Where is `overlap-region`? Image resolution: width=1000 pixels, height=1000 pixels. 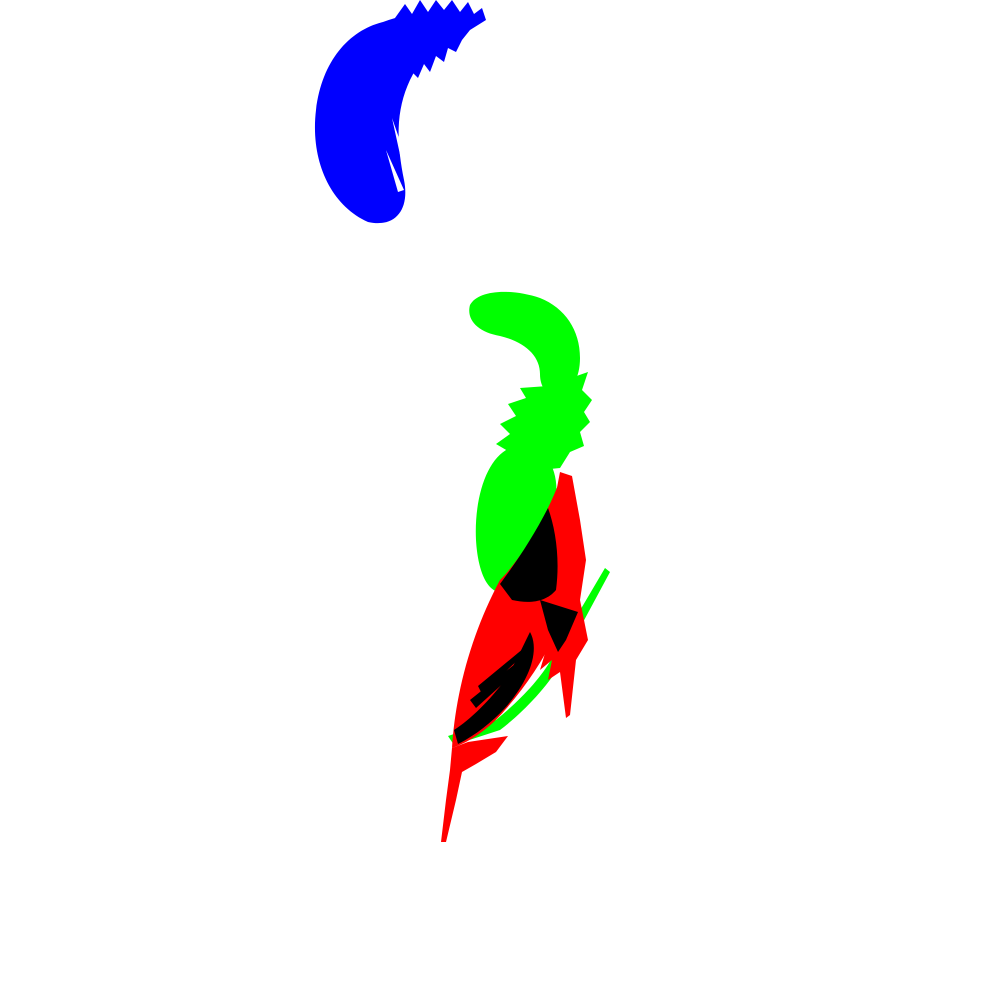
overlap-region is located at coordinates (516, 626).